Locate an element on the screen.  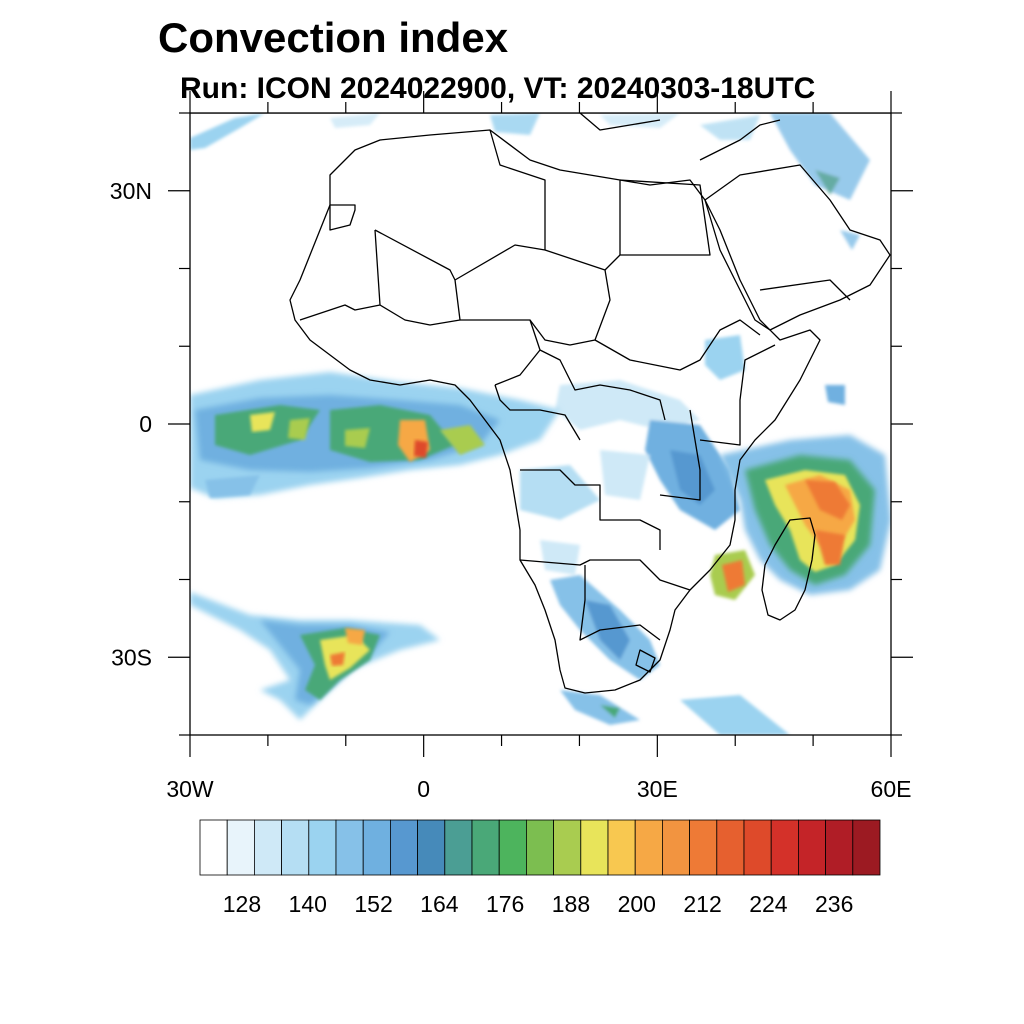
colorbar-label: 152 is located at coordinates (373, 904).